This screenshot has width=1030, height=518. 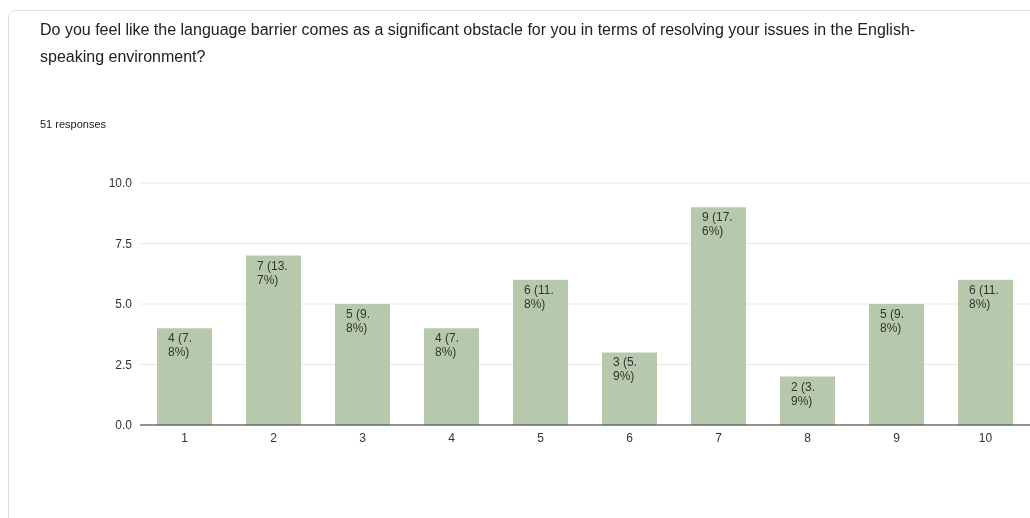 I want to click on x-tick-label: 5, so click(x=541, y=437).